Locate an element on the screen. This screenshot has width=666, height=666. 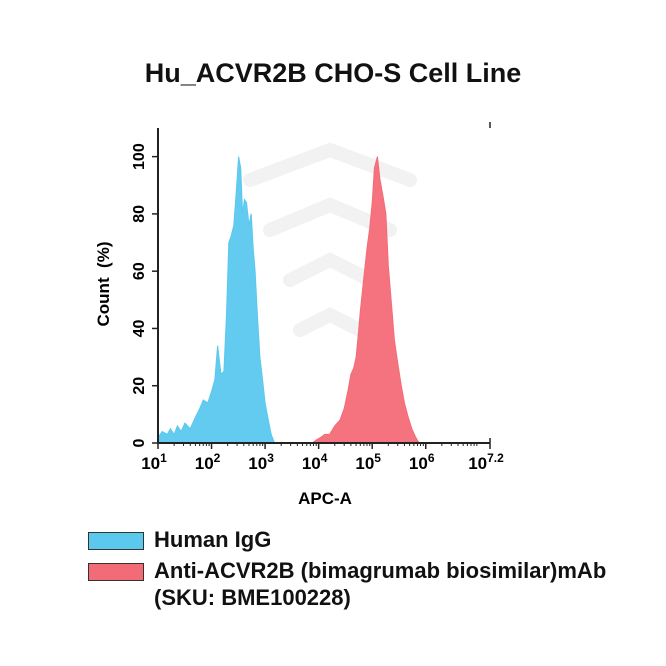
watermark-logo is located at coordinates (330, 239).